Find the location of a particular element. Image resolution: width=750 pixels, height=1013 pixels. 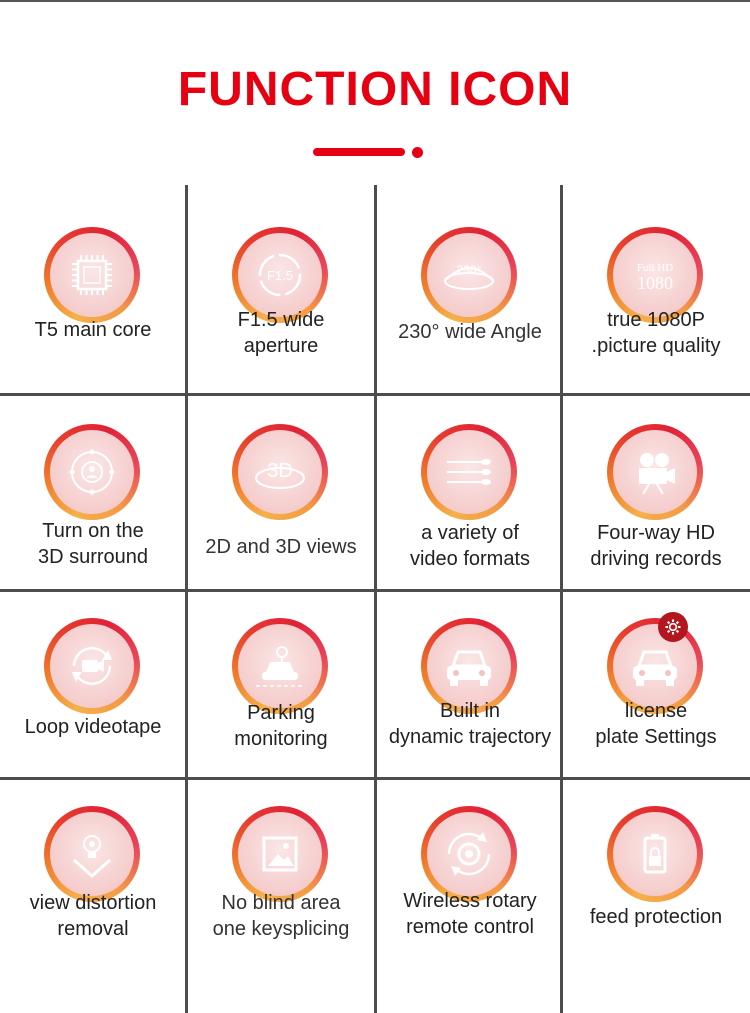

title-underline-dot is located at coordinates (417, 152).